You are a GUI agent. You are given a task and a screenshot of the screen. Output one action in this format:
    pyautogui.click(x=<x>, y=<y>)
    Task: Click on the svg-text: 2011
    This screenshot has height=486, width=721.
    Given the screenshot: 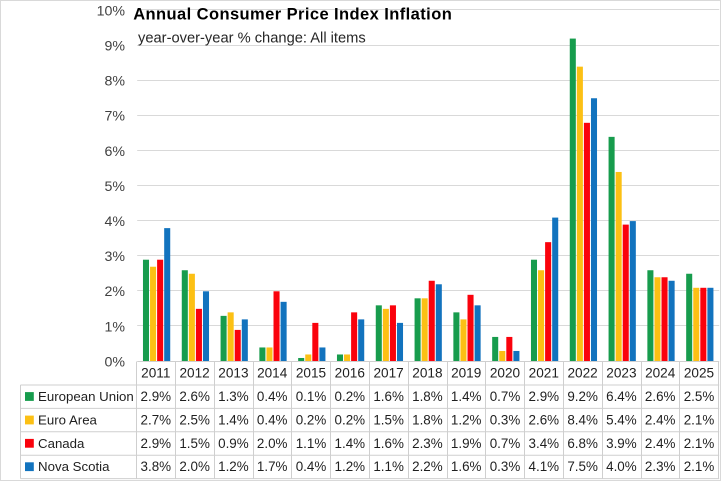 What is the action you would take?
    pyautogui.click(x=155, y=372)
    